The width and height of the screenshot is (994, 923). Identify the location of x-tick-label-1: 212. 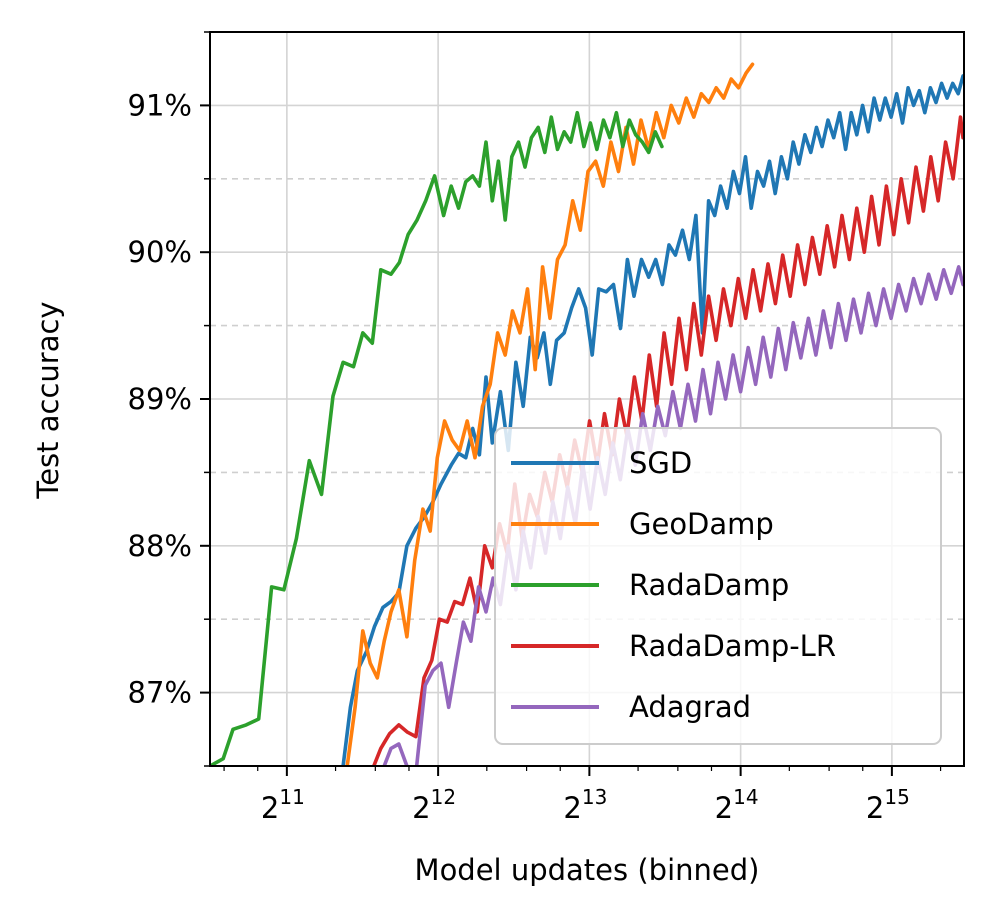
(434, 805).